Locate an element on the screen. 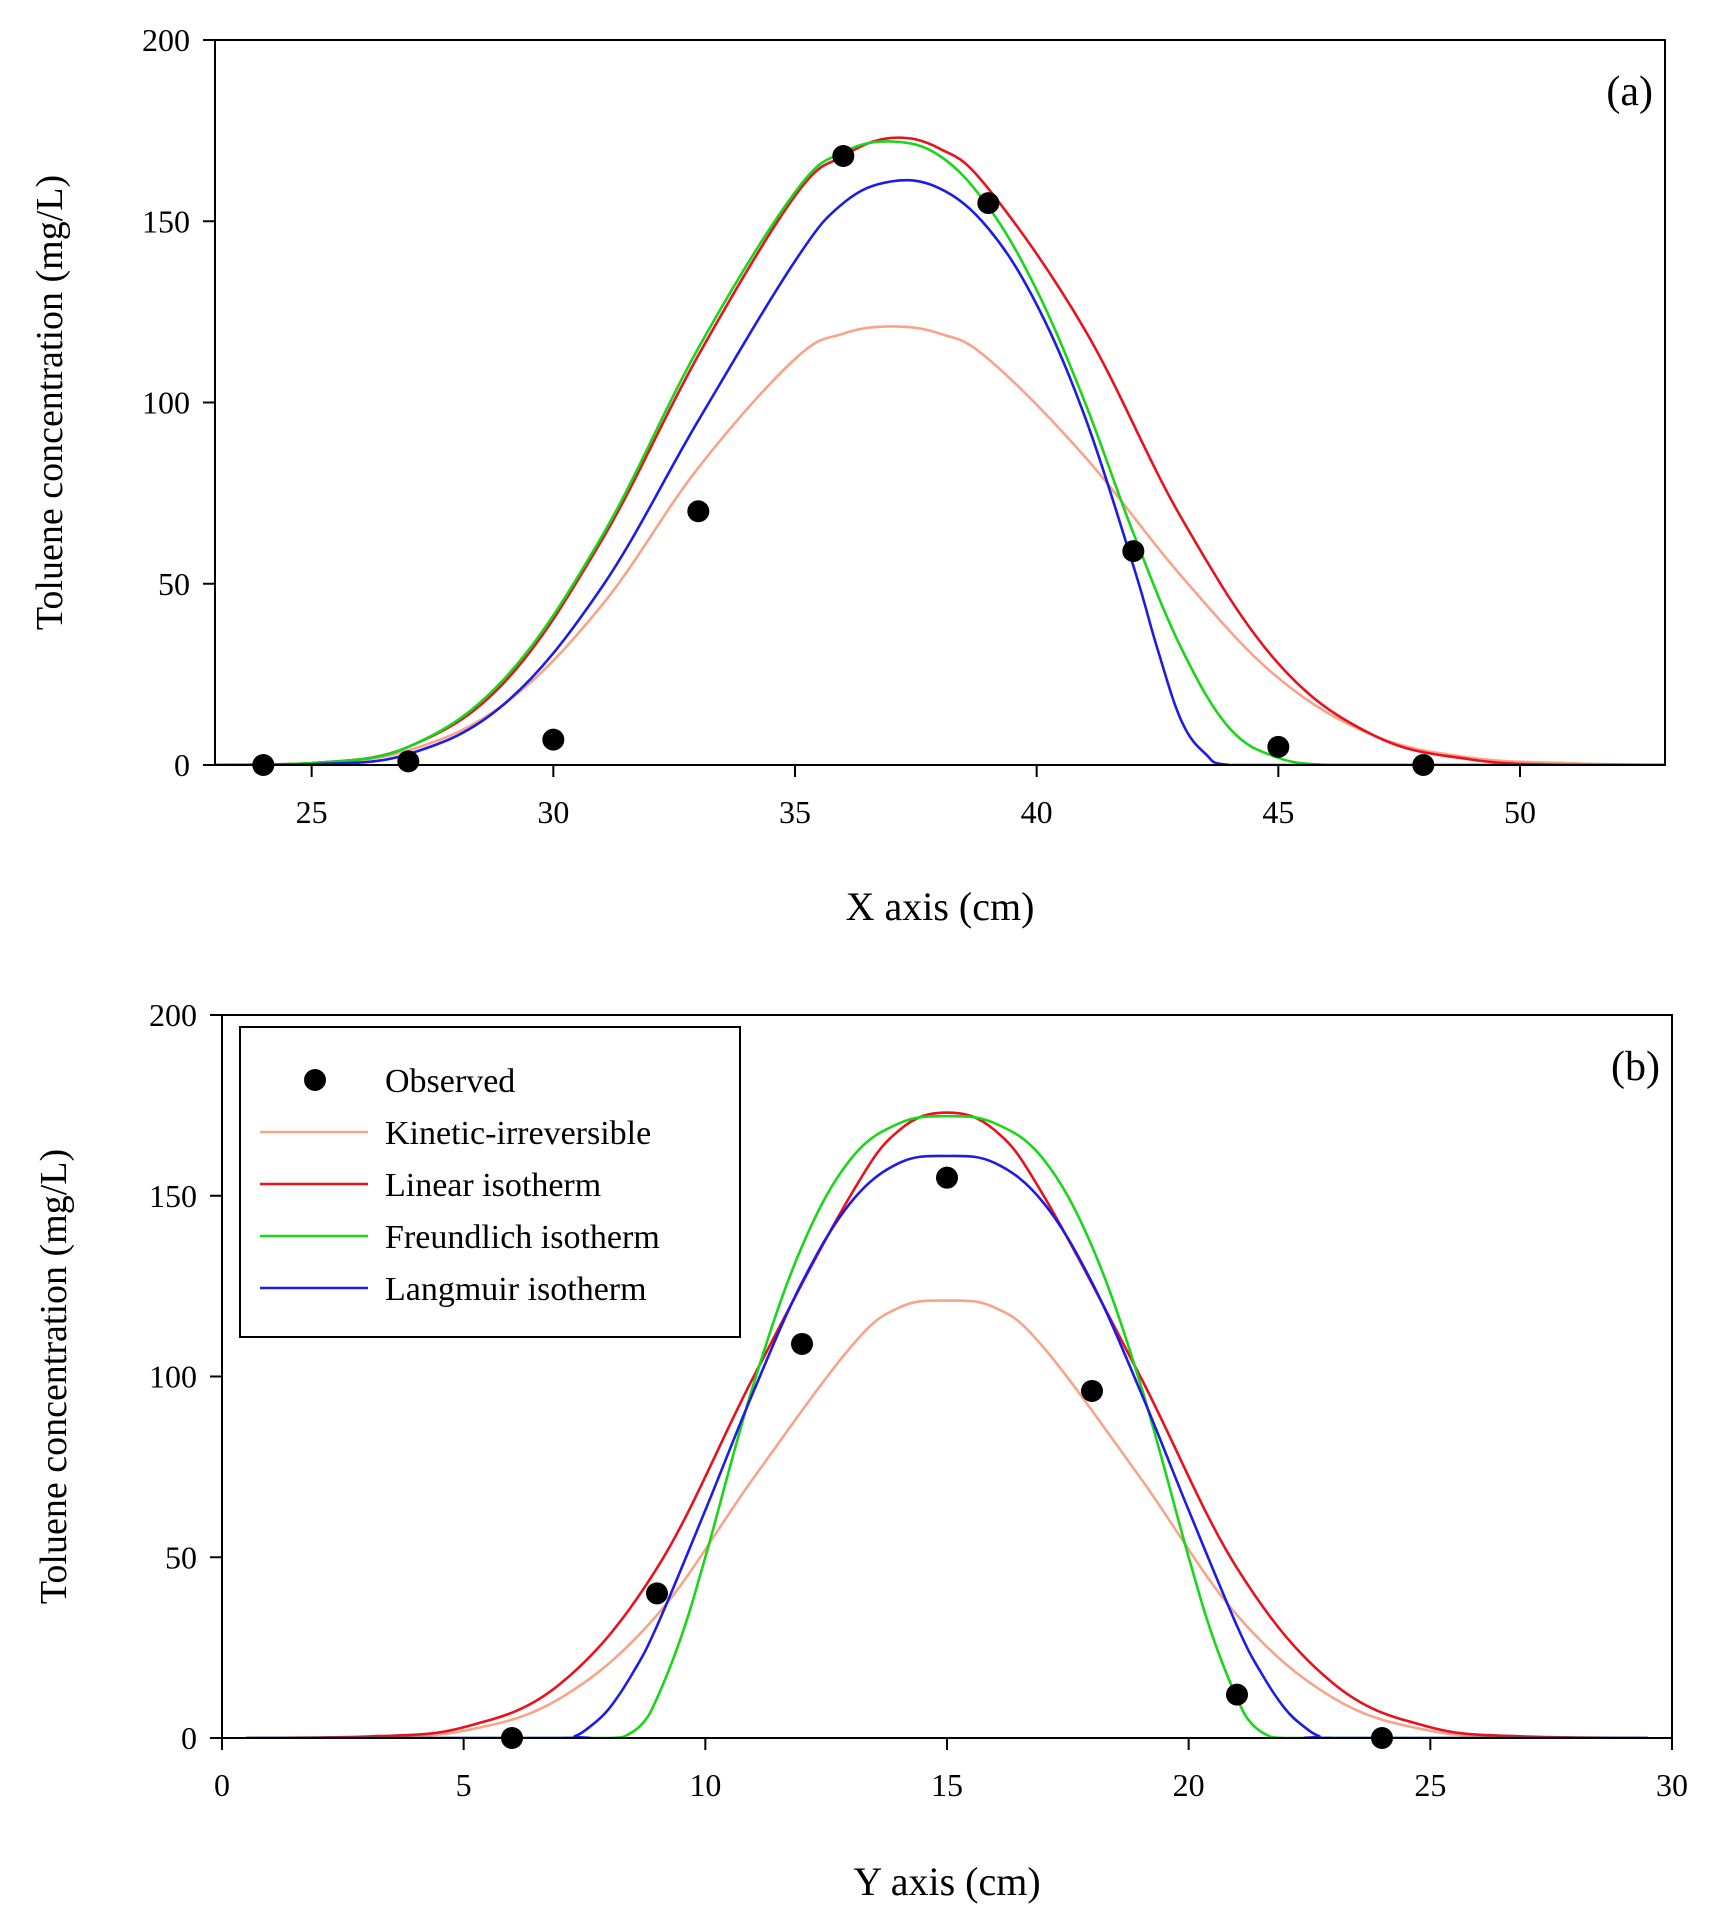 Image resolution: width=1710 pixels, height=1924 pixels. legend-label: Langmuir isotherm is located at coordinates (516, 1289).